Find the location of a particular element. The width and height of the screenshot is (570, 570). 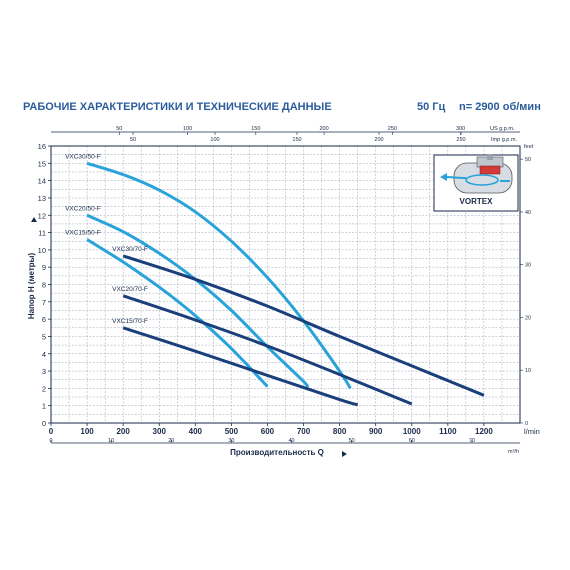

curve-vxc15-70-f is located at coordinates (240, 366).